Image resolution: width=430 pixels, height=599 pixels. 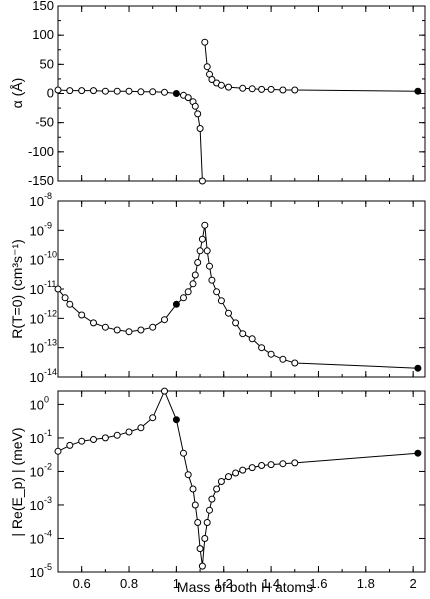 I want to click on y-tick-exponent: -5, so click(x=48, y=567).